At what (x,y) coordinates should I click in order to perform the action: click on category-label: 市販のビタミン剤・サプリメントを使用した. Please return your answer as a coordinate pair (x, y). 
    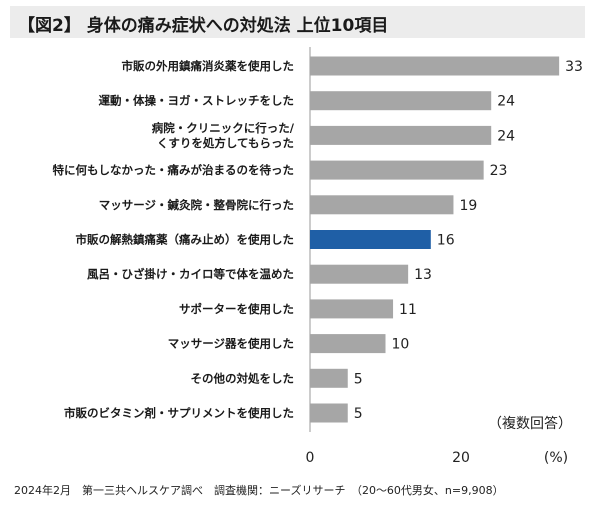
    Looking at the image, I should click on (179, 413).